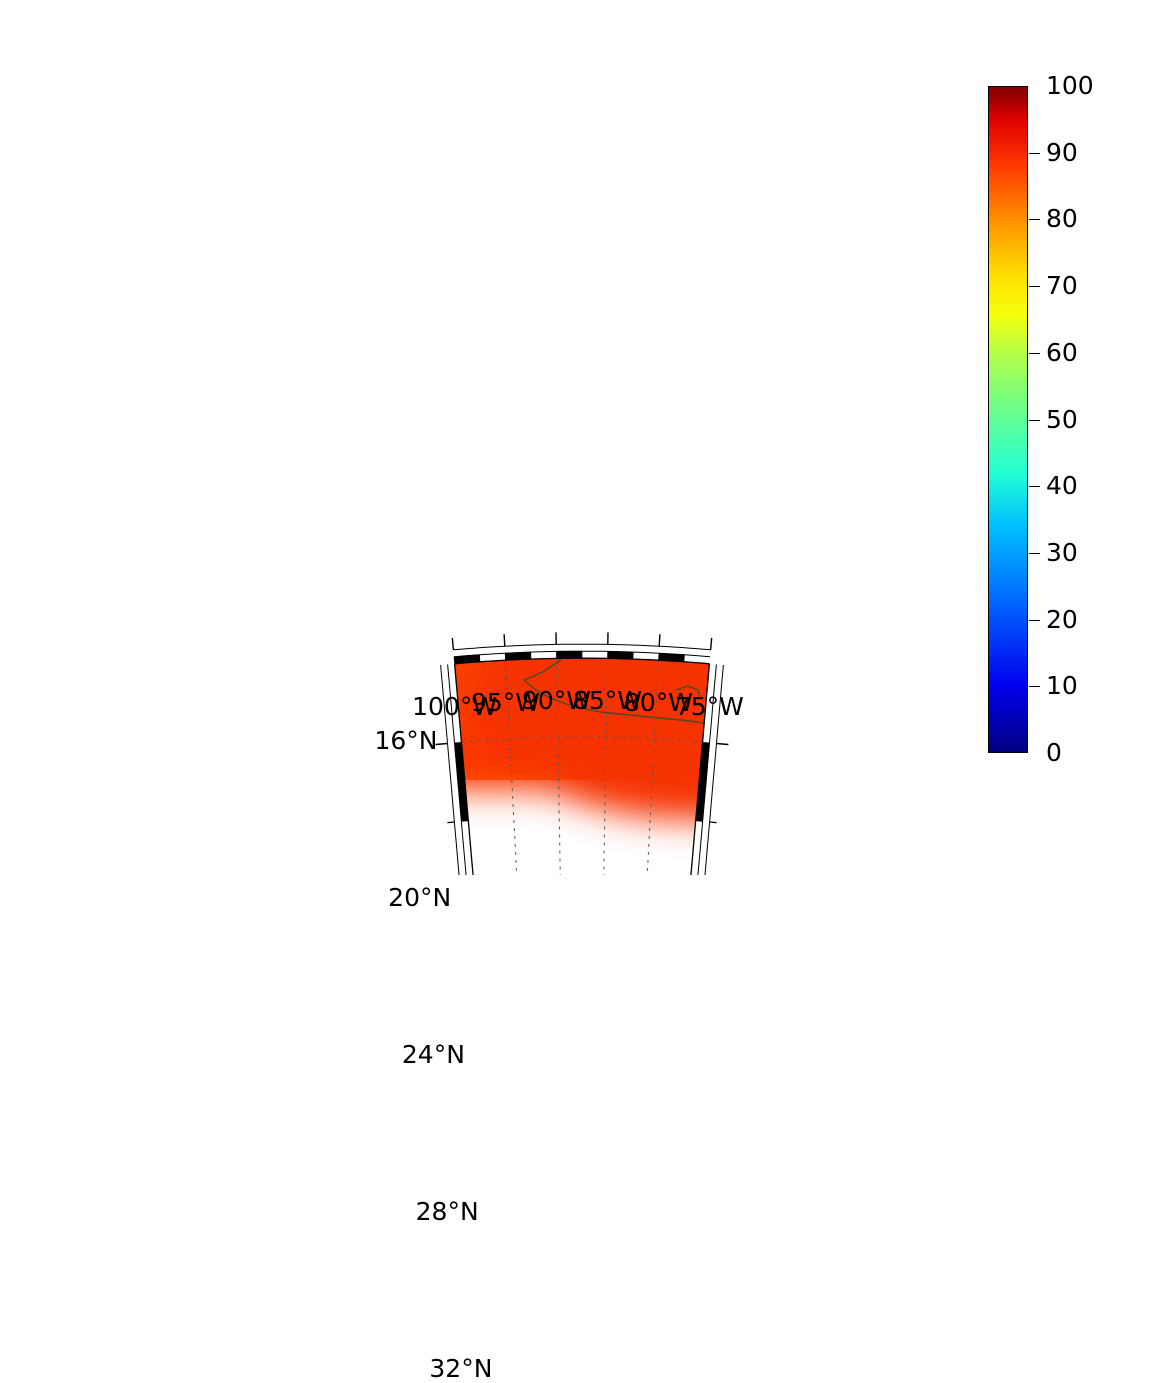 The image size is (1167, 1383). I want to click on longitude-tick-label: 75°W, so click(709, 706).